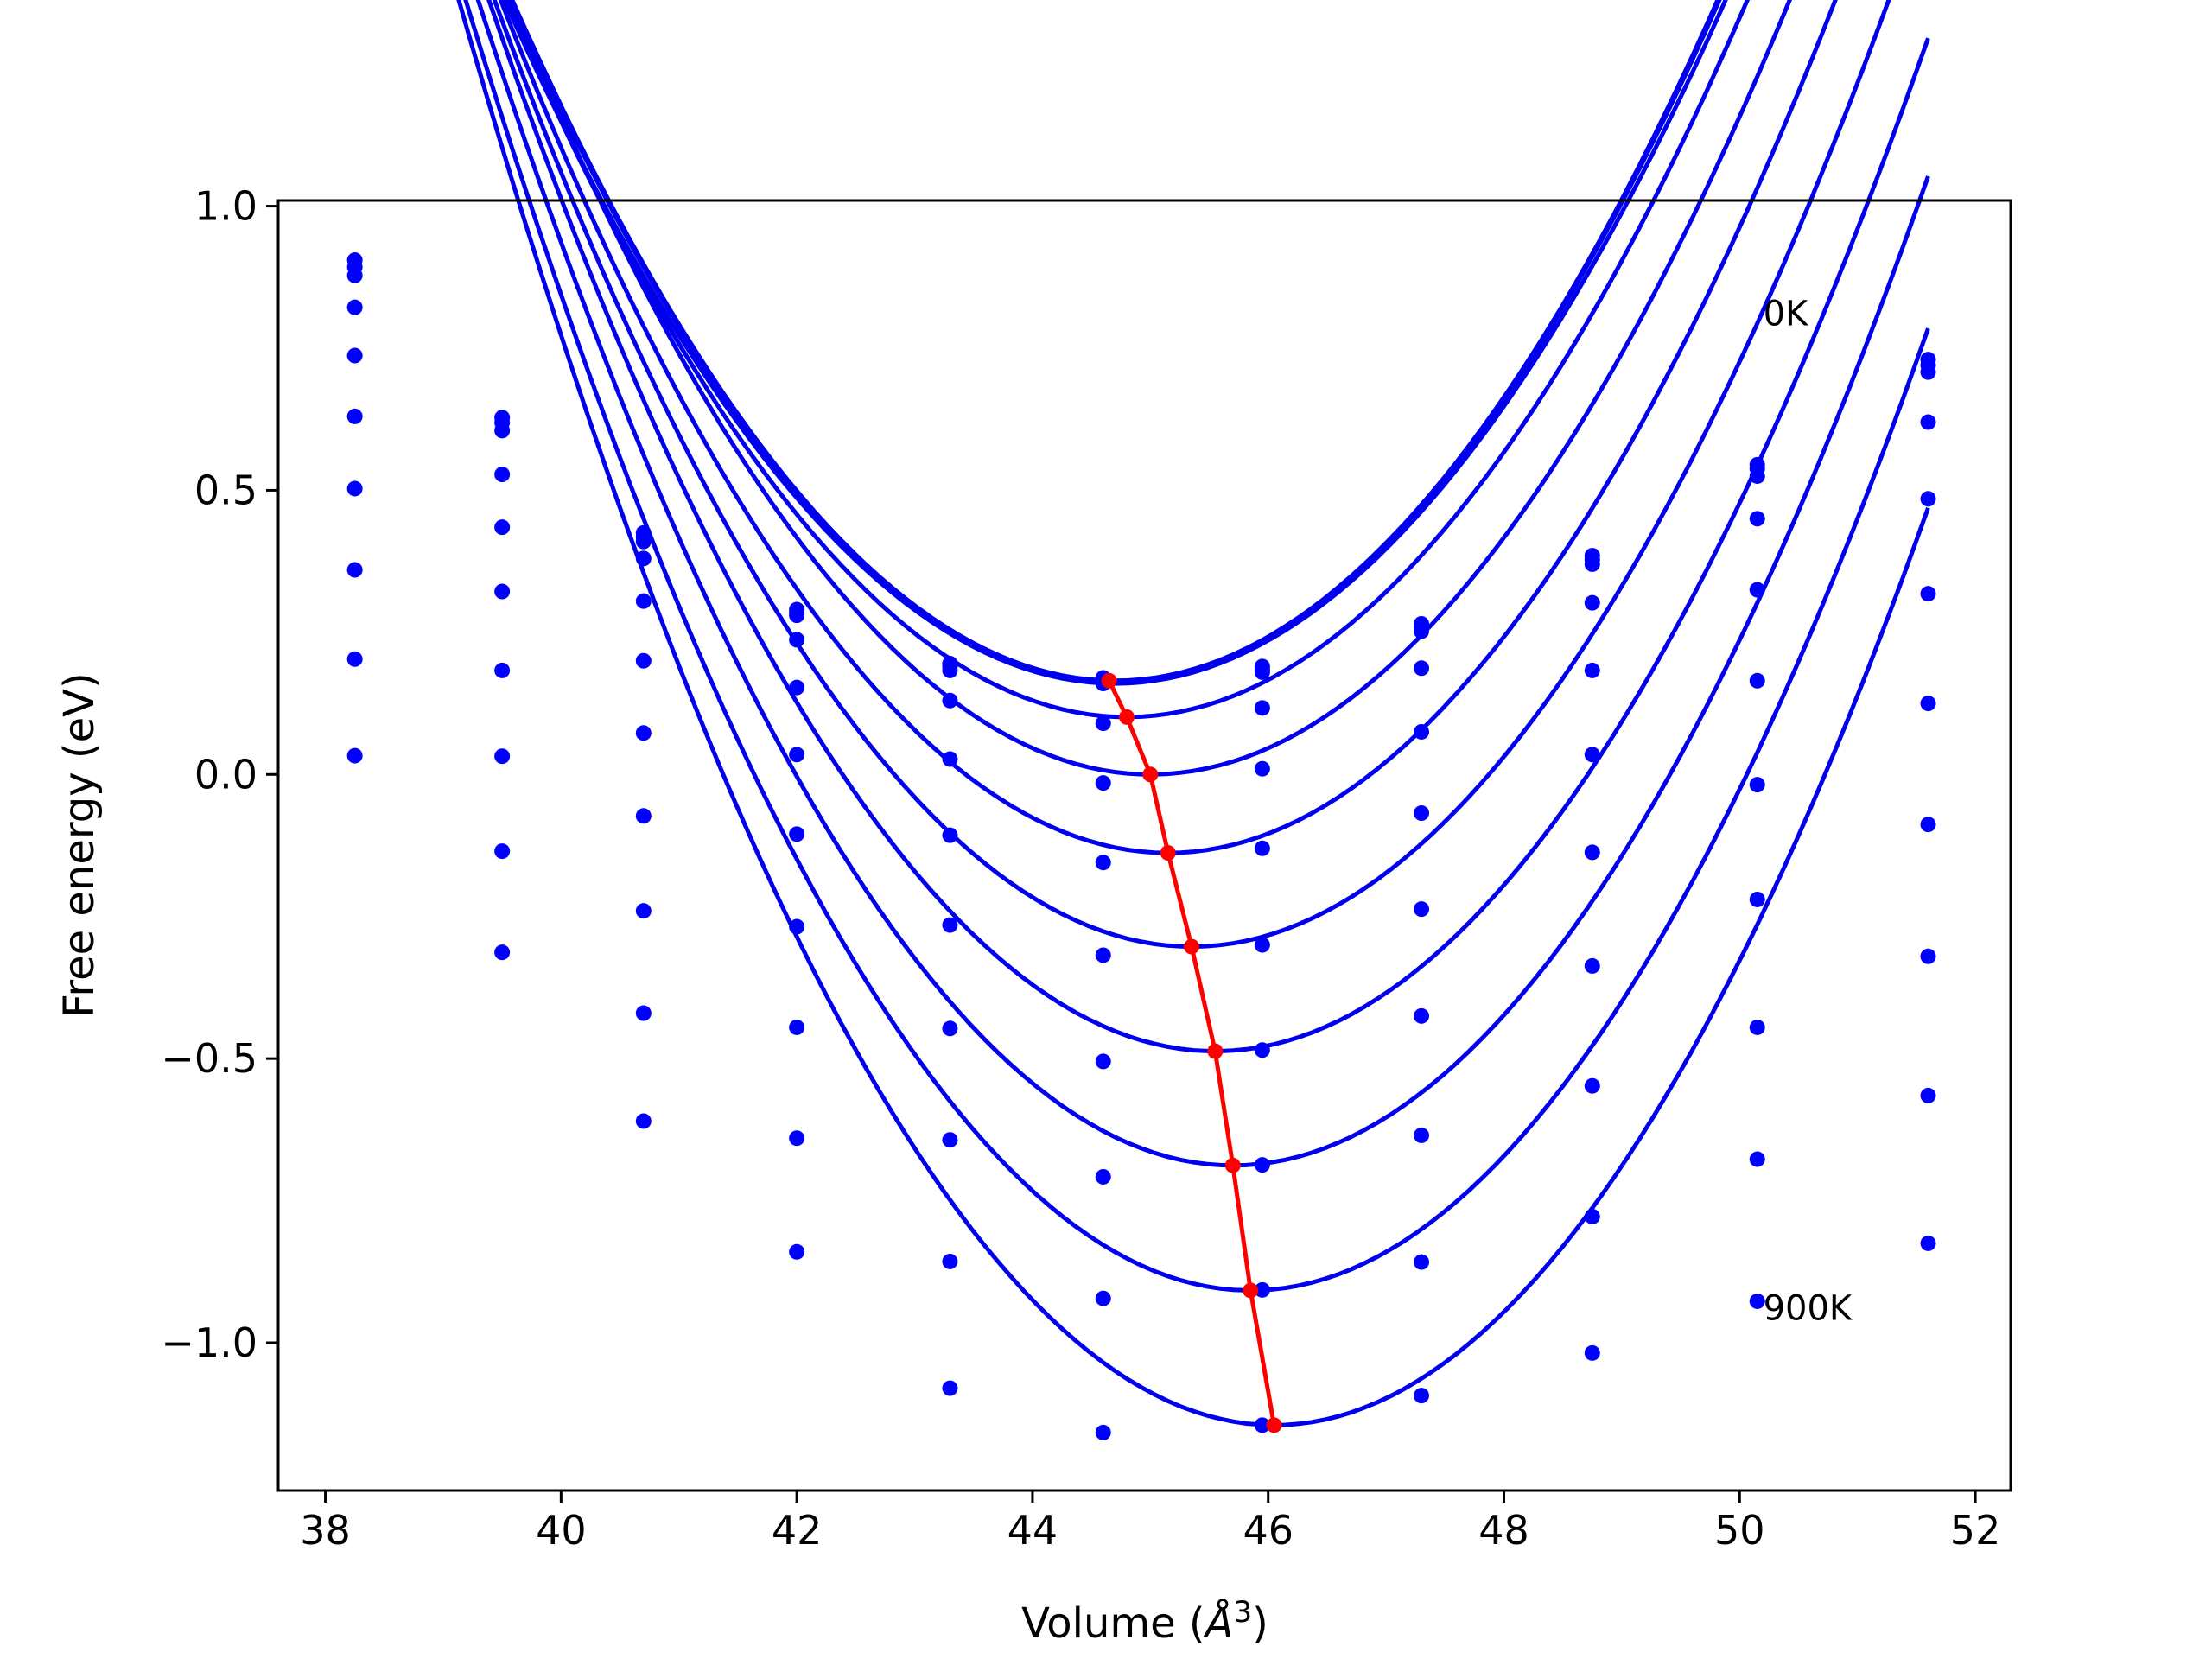 Image resolution: width=2212 pixels, height=1659 pixels. I want to click on x-axis-label: Volume (Å3), so click(1144, 1621).